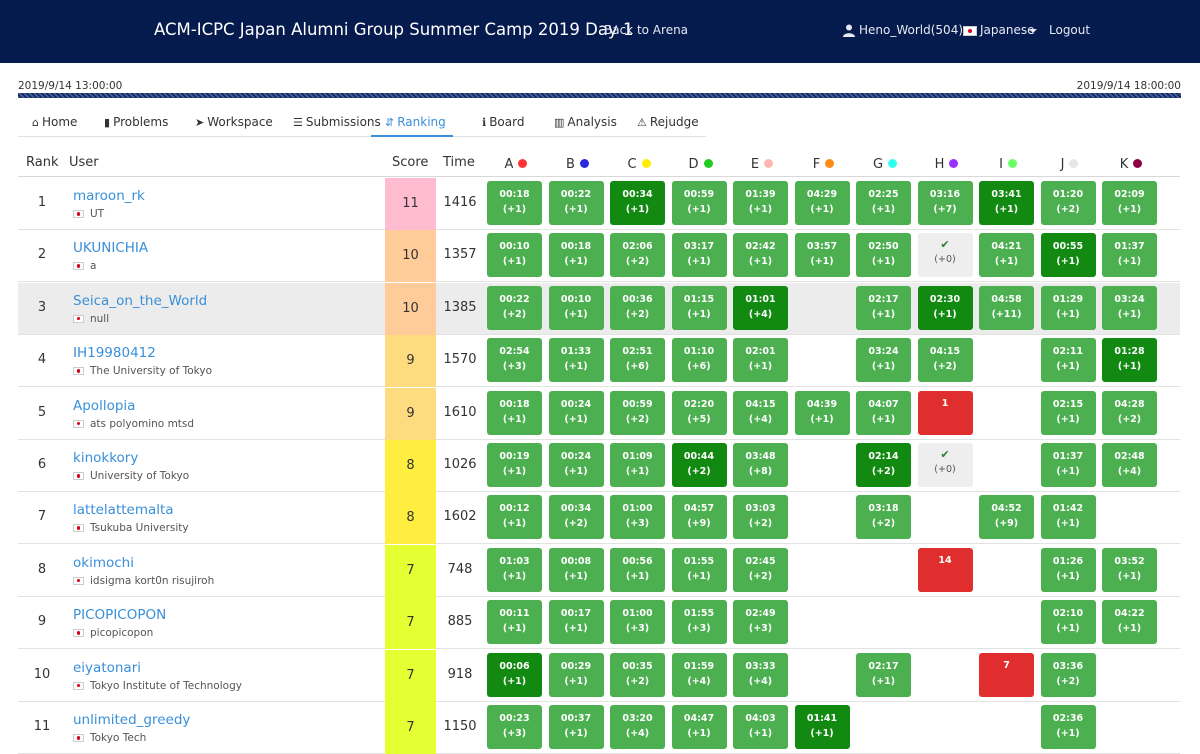 The image size is (1200, 754). I want to click on problem-result-j: 02:10 (+1), so click(1068, 622).